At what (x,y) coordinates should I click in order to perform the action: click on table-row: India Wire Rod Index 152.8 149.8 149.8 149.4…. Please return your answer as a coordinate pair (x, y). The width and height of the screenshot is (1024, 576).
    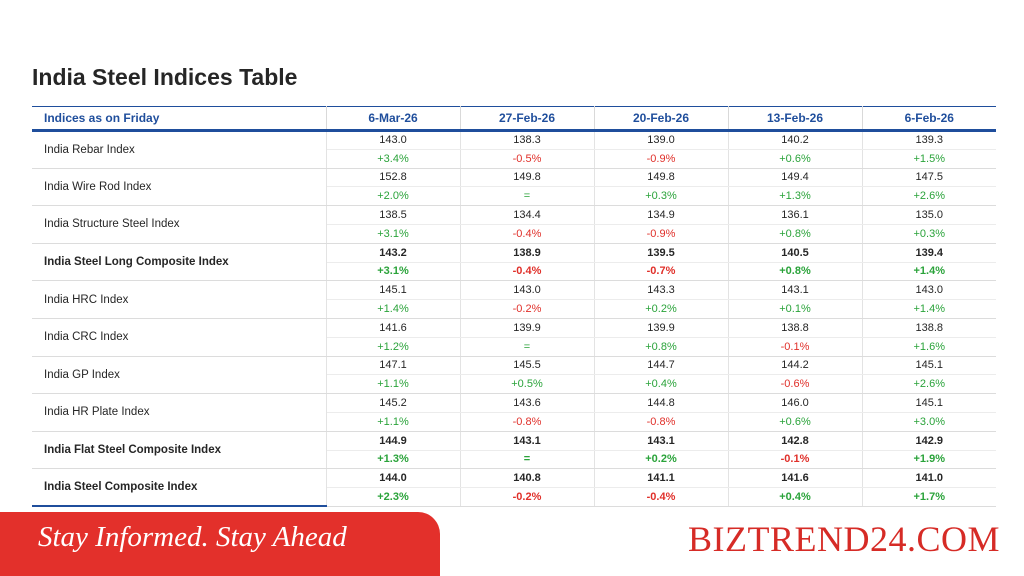
    Looking at the image, I should click on (514, 187).